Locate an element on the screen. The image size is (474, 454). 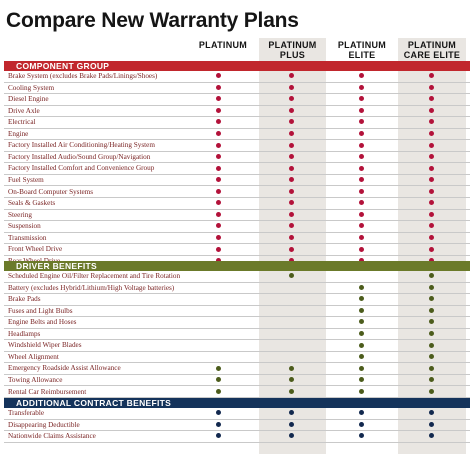
table-row: Steering is located at coordinates (237, 216).